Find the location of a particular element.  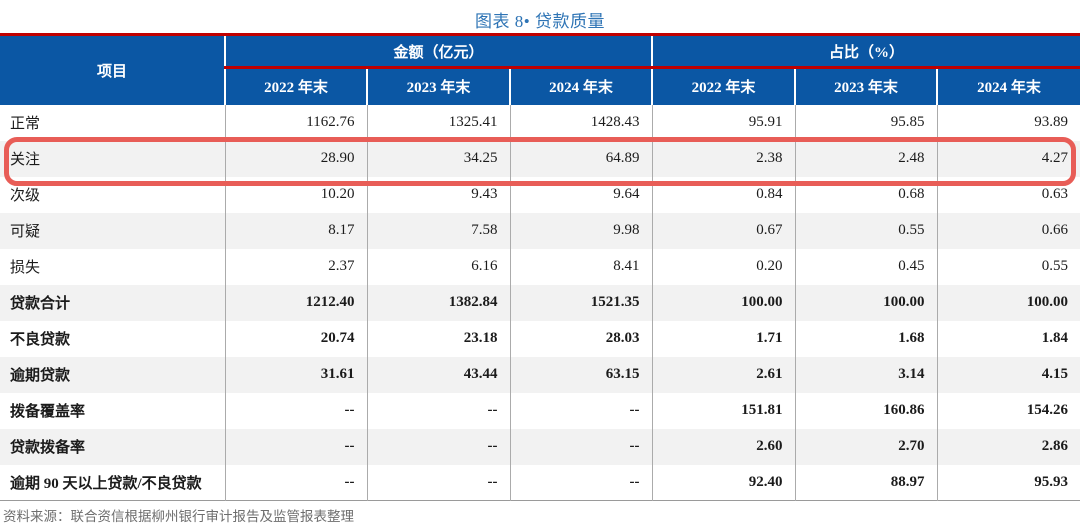

table-row: 逾期 90 天以上贷款/不良贷款 -- -- -- 92.40 88.97 95.93 is located at coordinates (540, 482).